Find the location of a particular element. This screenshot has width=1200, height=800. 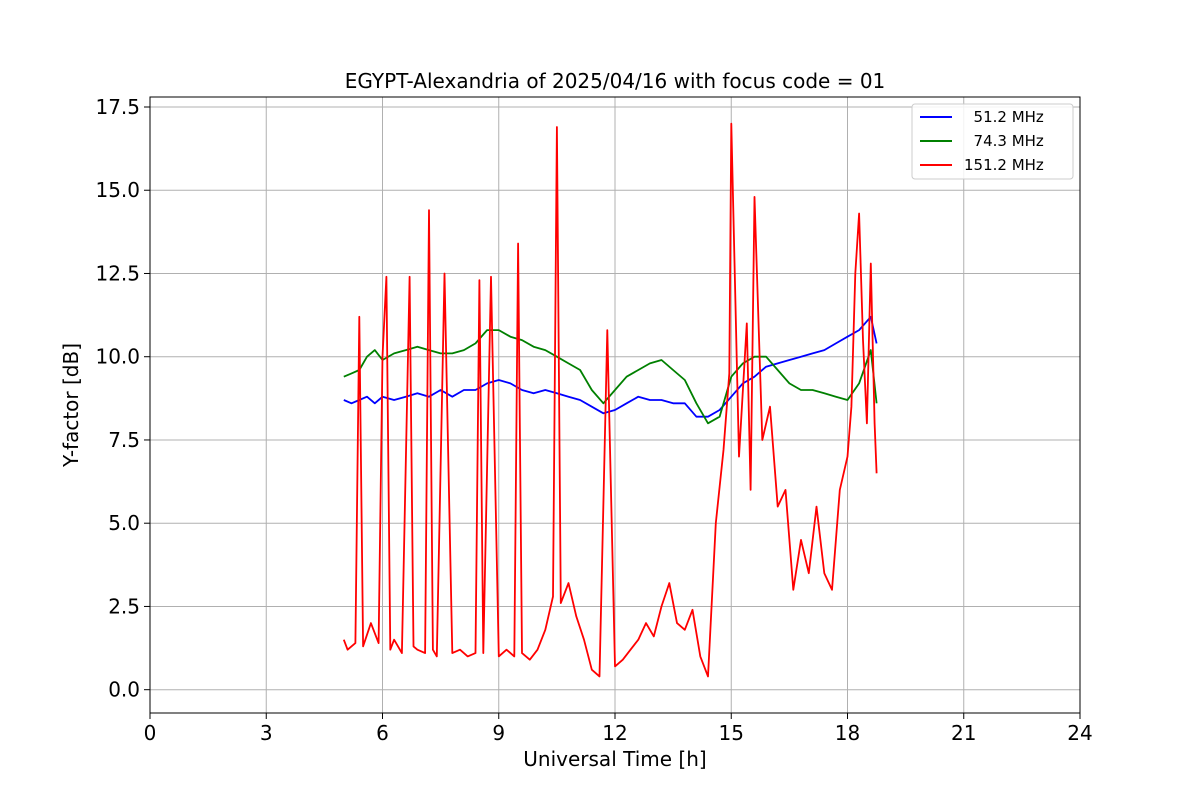

x-axis: 0 3 6 9 12 15 18 21 24 is located at coordinates (618, 729).